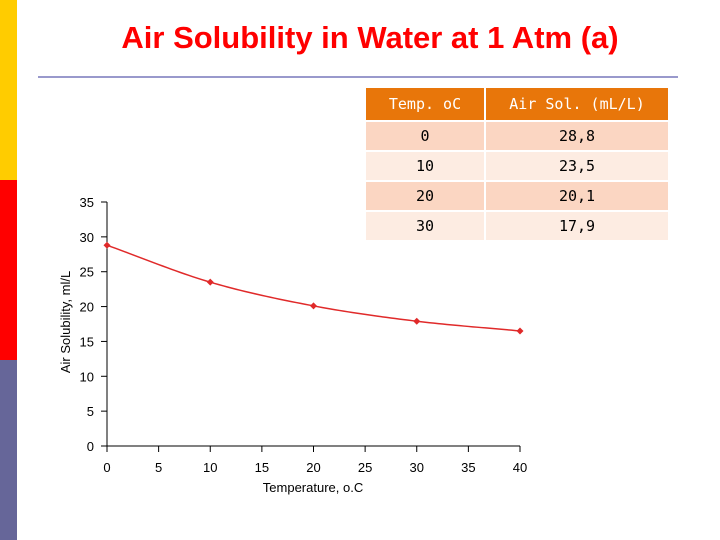  I want to click on title-rule, so click(358, 77).